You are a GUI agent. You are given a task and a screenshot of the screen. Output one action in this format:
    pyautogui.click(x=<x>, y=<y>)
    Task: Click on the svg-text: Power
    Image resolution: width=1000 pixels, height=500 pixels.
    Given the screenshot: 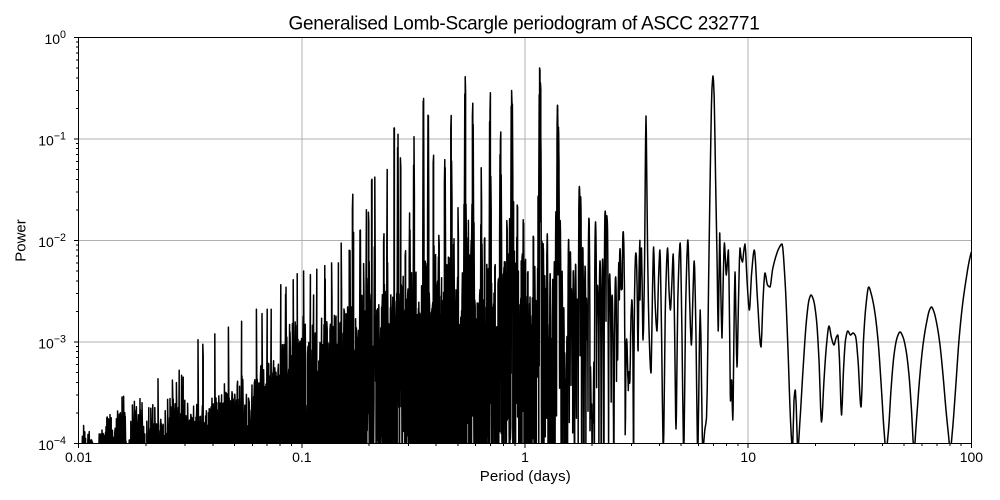 What is the action you would take?
    pyautogui.click(x=20, y=240)
    